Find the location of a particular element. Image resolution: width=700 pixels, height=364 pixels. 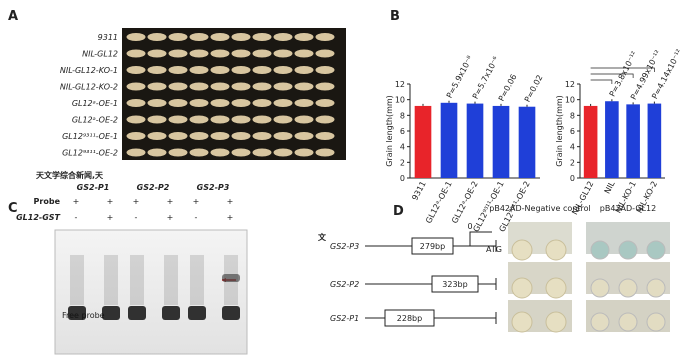

x-tick-label: GL12ᵃ-OE-1 is located at coordinates (439, 202).